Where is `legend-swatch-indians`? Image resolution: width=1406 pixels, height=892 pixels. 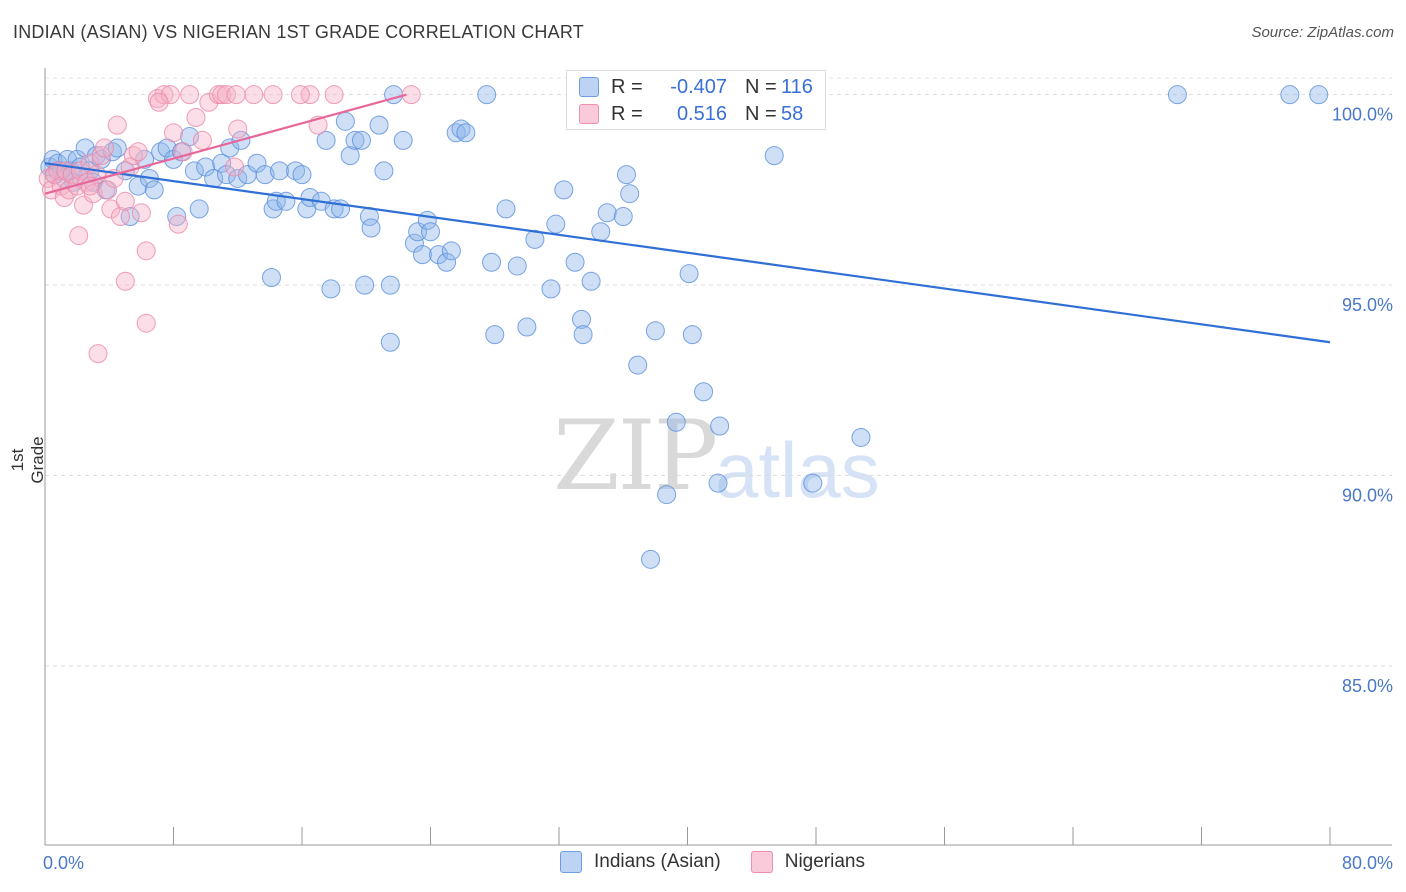
legend-swatch-indians is located at coordinates (589, 87).